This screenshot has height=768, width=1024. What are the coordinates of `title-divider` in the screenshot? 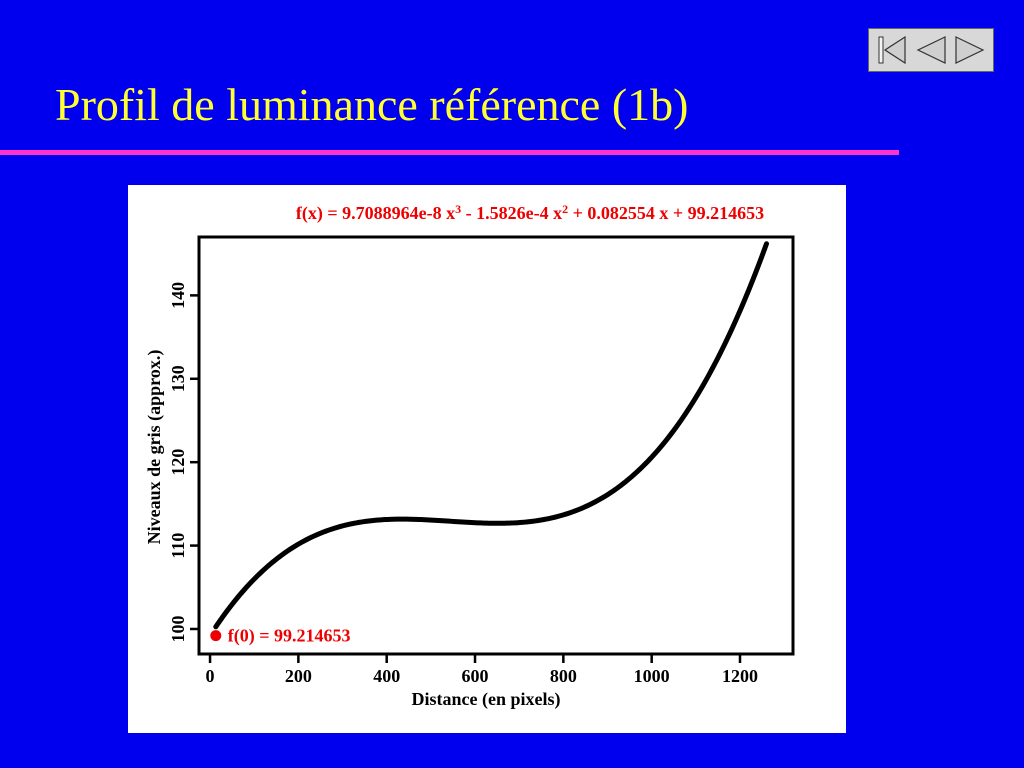 It's located at (449, 152).